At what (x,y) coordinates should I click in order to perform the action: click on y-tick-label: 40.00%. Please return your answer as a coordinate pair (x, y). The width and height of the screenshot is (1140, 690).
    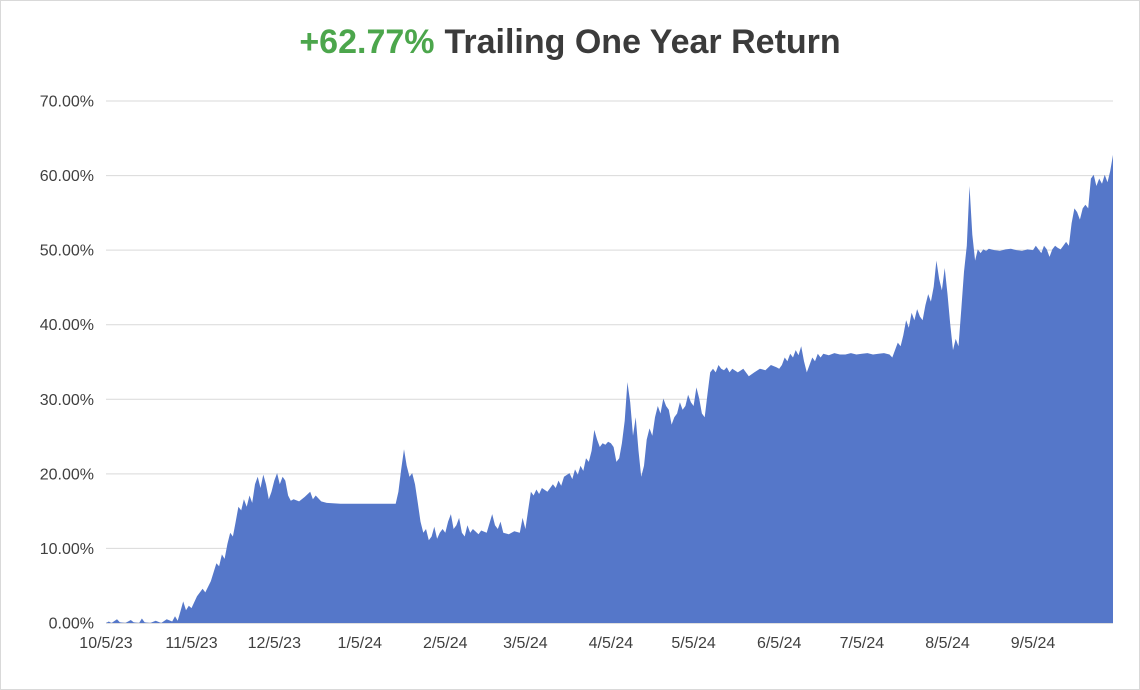
    Looking at the image, I should click on (67, 325).